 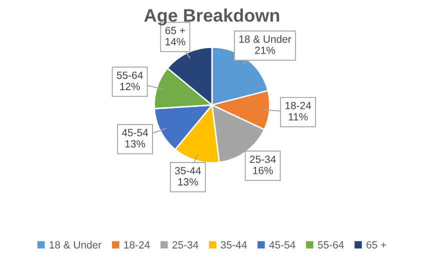 I want to click on slice-label: 25-34, so click(x=263, y=159).